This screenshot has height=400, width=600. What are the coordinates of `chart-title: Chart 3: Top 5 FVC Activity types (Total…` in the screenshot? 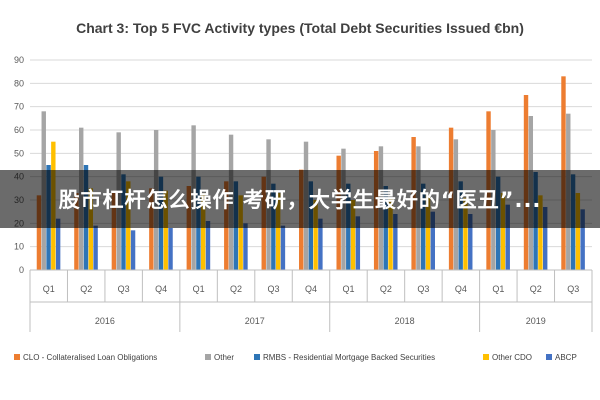 It's located at (300, 28).